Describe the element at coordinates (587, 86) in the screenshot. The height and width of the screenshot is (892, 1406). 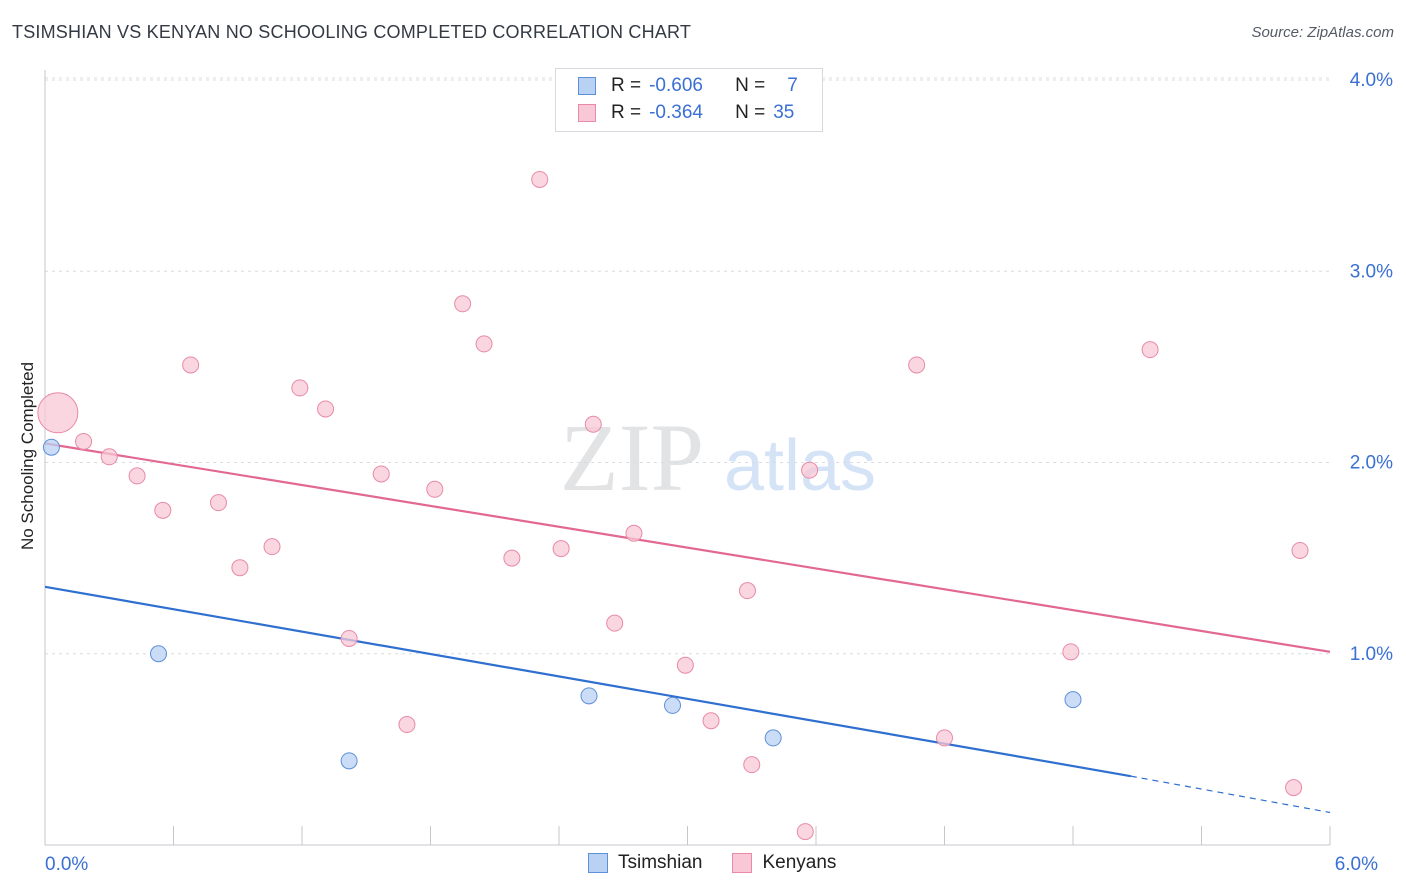
I see `legend-swatch-tsimshian` at that location.